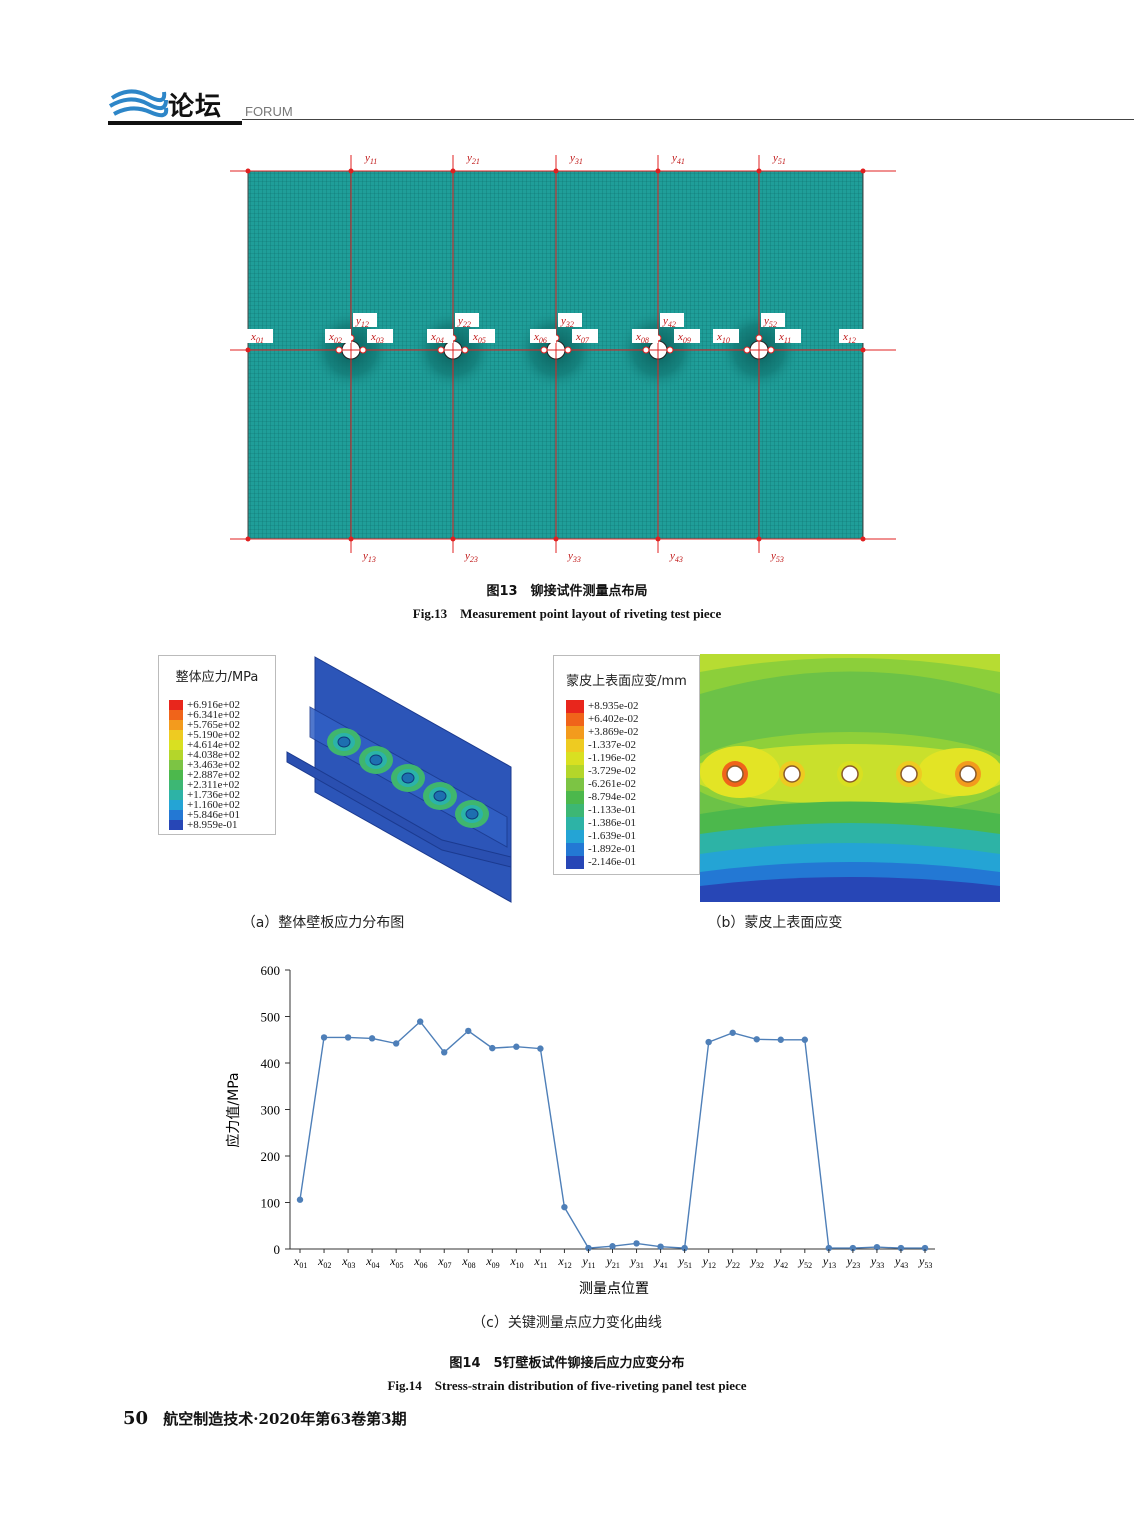 This screenshot has height=1528, width=1134. Describe the element at coordinates (574, 557) in the screenshot. I see `label-bottom: y33` at that location.